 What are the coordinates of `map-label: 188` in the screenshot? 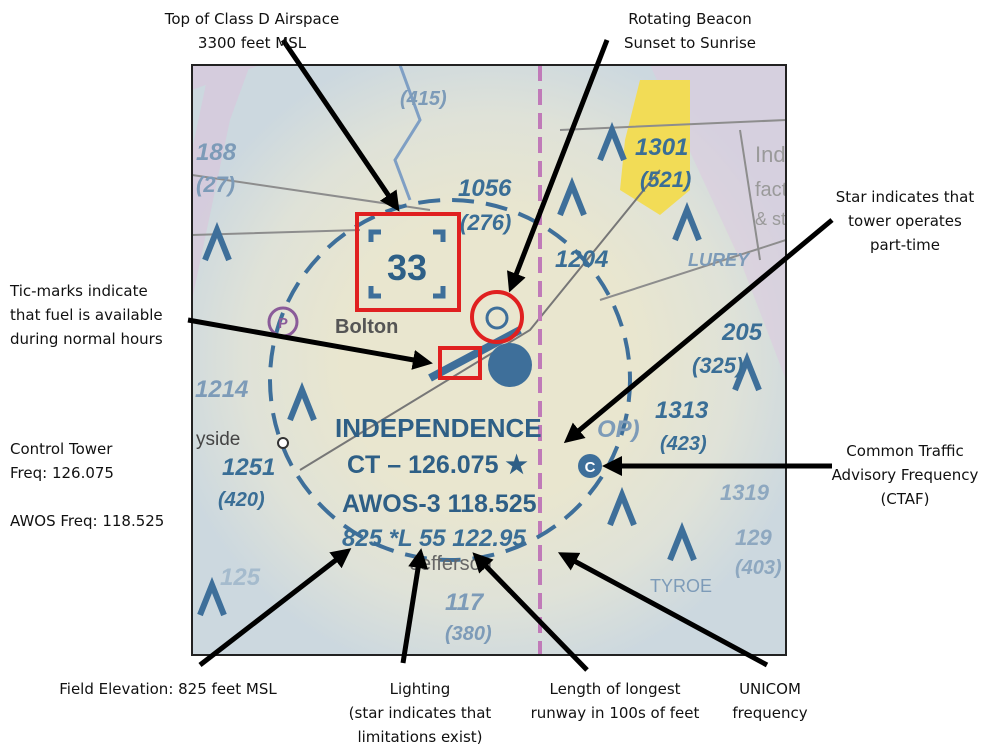 It's located at (216, 152).